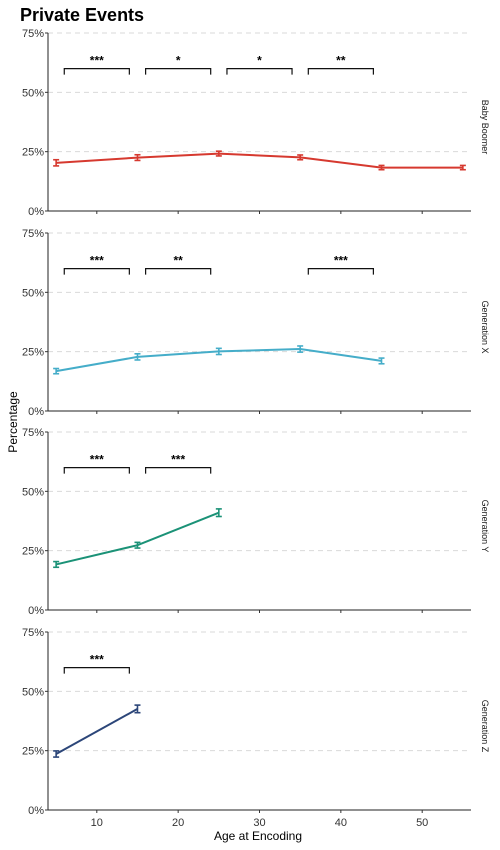  I want to click on x-tick-label: 20, so click(178, 823).